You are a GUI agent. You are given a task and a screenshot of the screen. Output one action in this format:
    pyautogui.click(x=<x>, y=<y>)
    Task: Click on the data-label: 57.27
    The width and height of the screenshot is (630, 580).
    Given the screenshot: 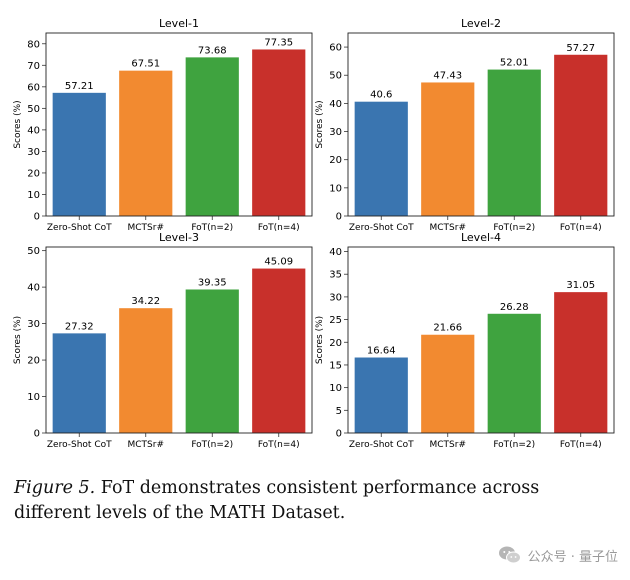 What is the action you would take?
    pyautogui.click(x=580, y=48)
    